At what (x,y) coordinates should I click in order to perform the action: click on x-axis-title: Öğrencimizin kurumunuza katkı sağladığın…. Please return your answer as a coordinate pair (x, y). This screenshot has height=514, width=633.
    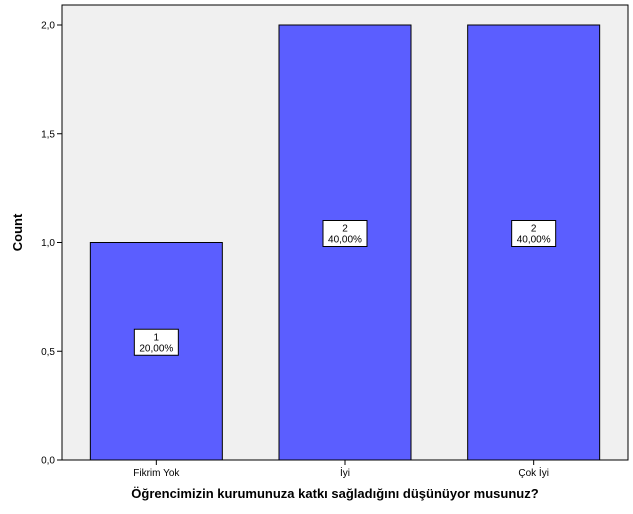
    Looking at the image, I should click on (334, 493).